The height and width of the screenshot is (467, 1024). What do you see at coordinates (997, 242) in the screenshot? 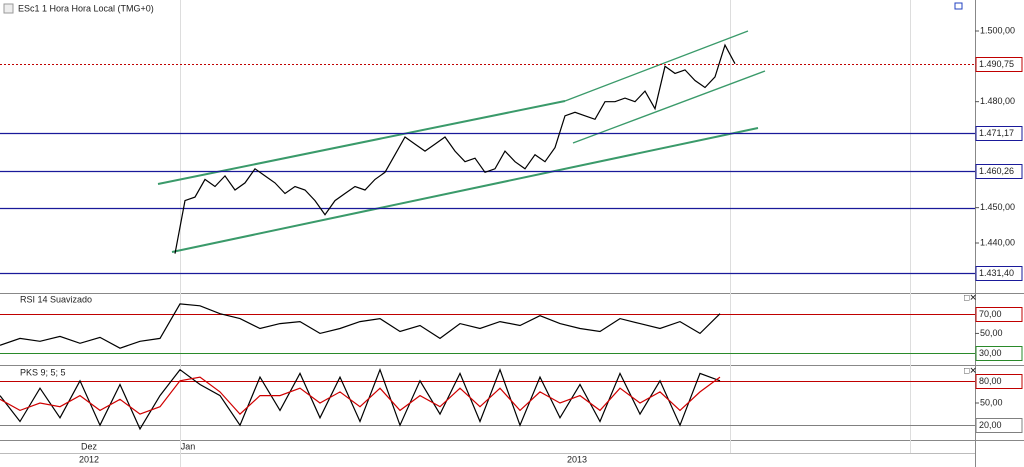
I see `y-tick-label: 1.440,00` at bounding box center [997, 242].